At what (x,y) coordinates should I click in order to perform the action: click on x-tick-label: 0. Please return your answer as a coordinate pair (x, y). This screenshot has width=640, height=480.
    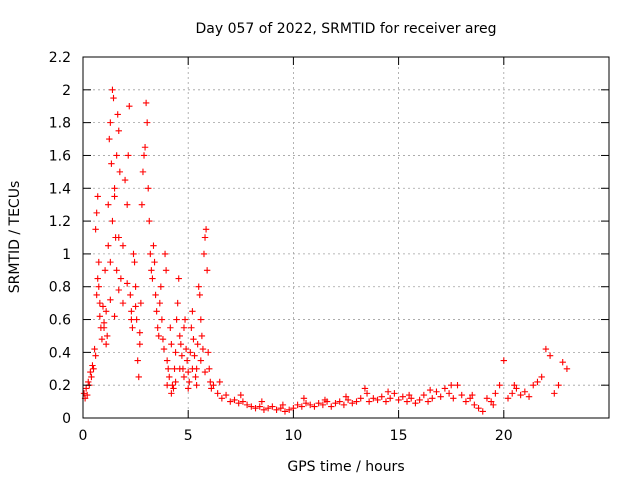
    Looking at the image, I should click on (83, 436).